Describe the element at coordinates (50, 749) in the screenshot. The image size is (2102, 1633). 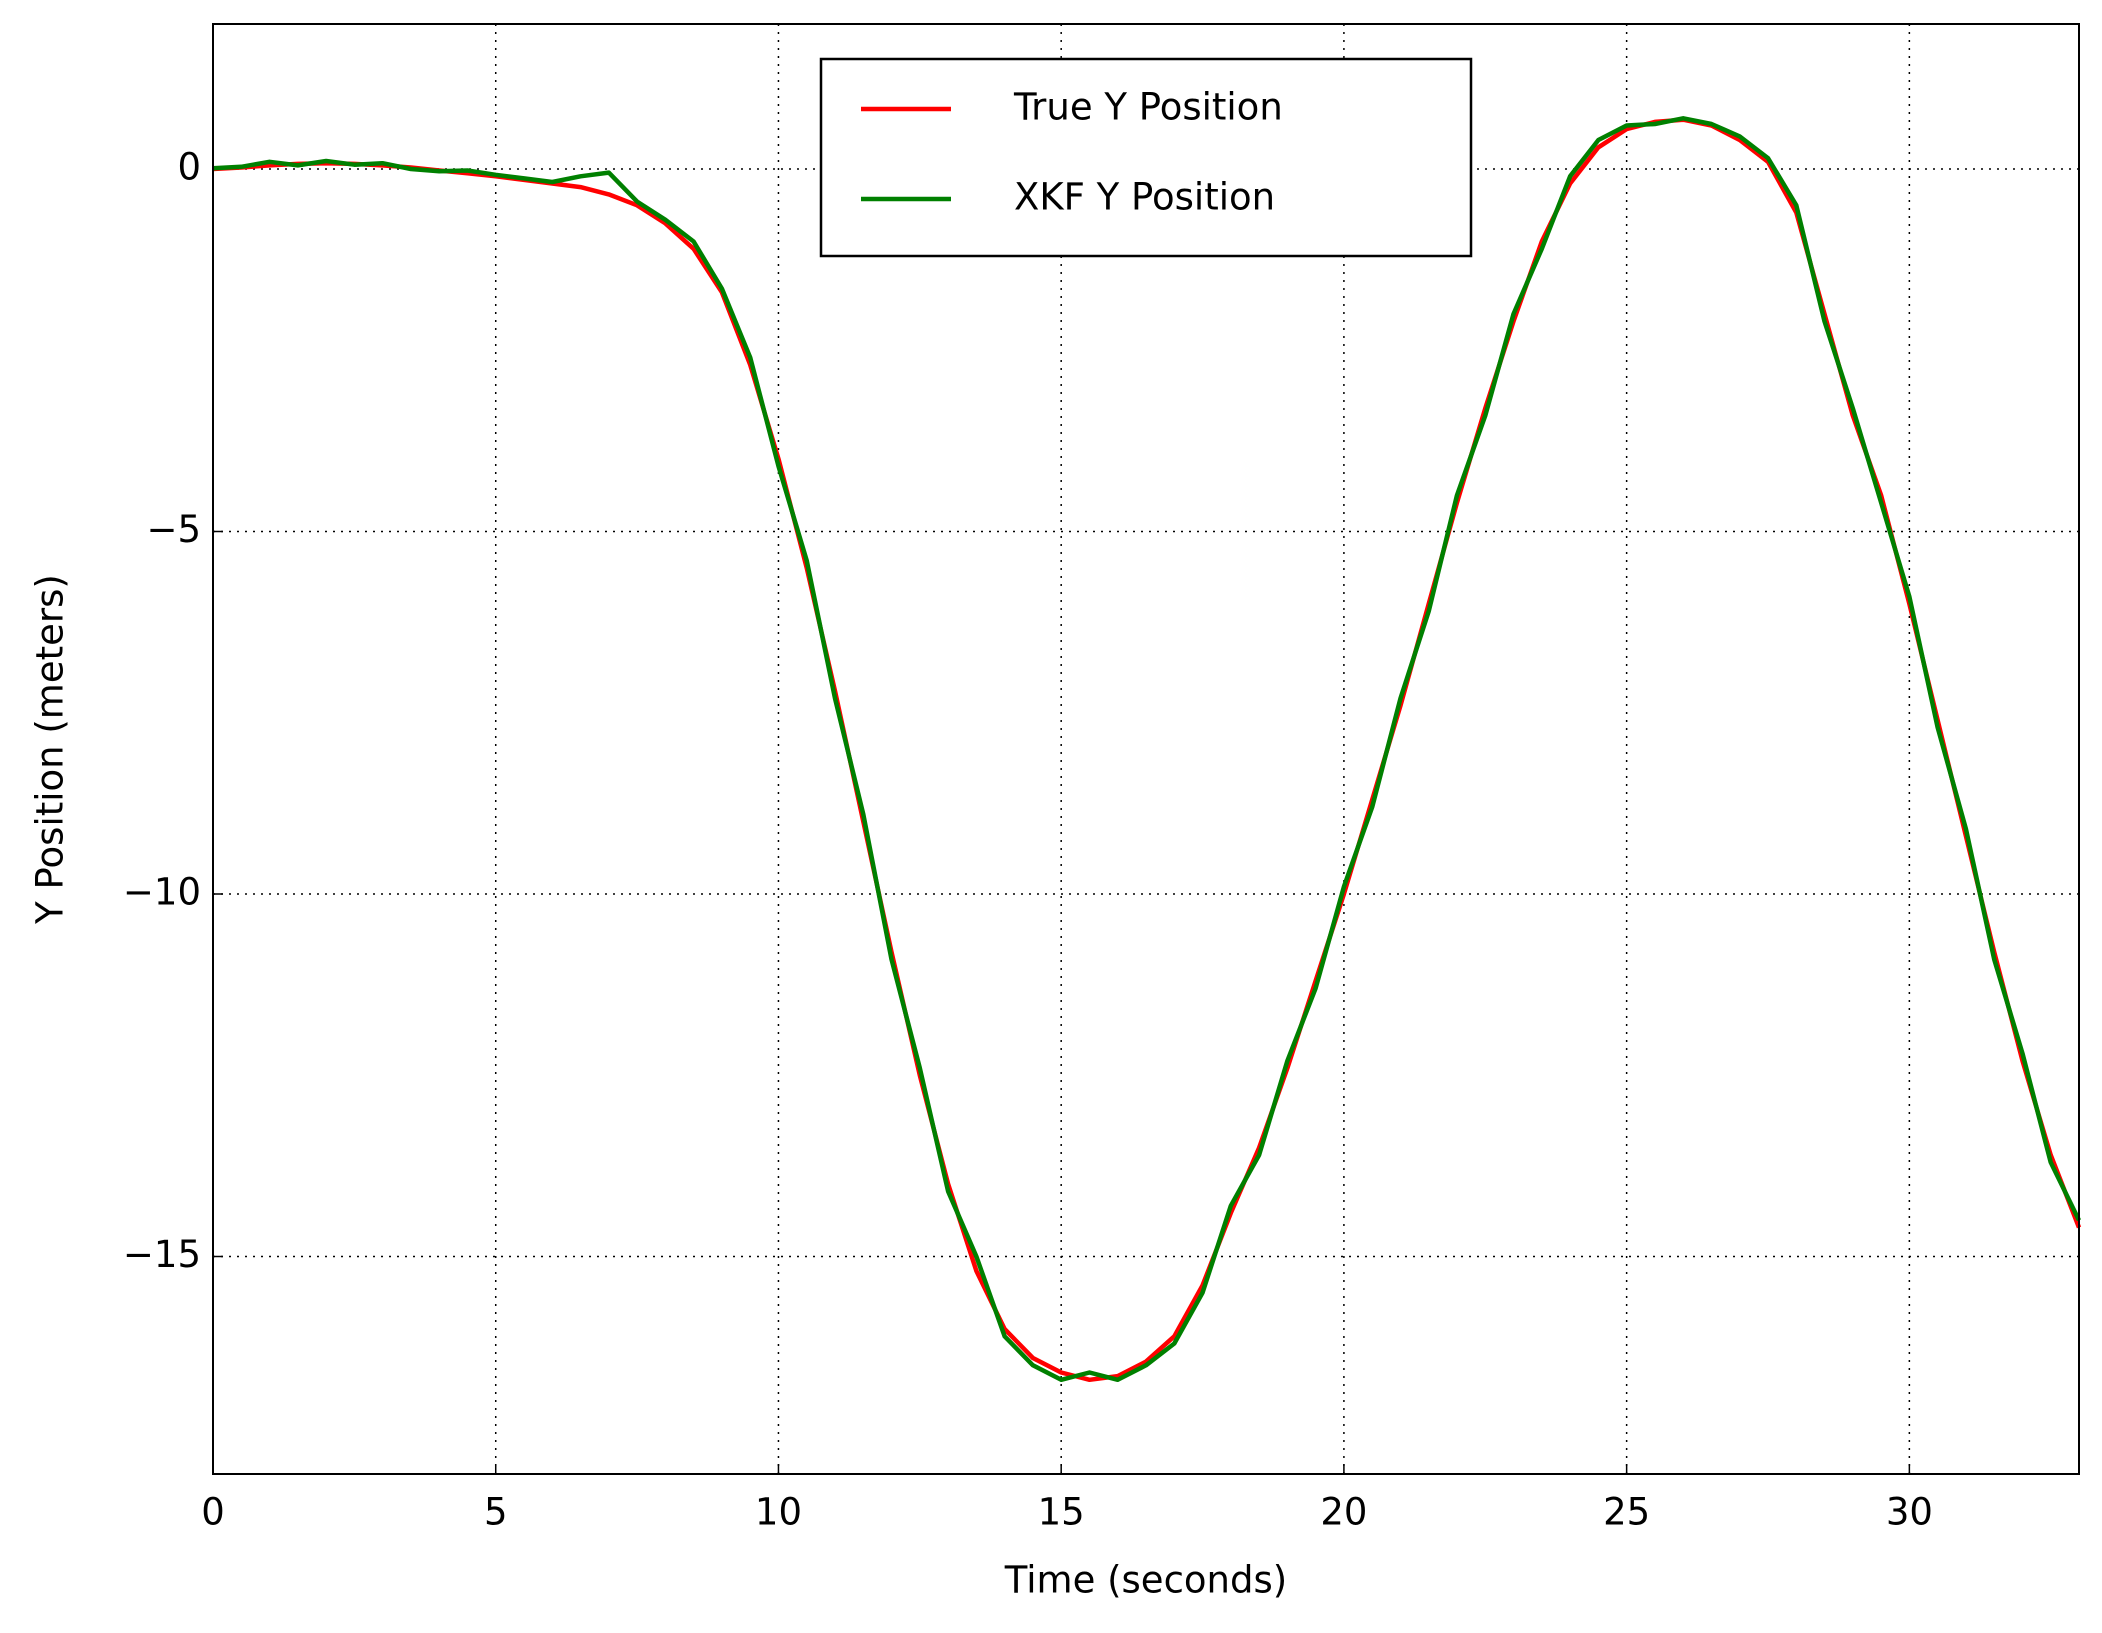
I see `y-axis-label: Y Position (meters)` at that location.